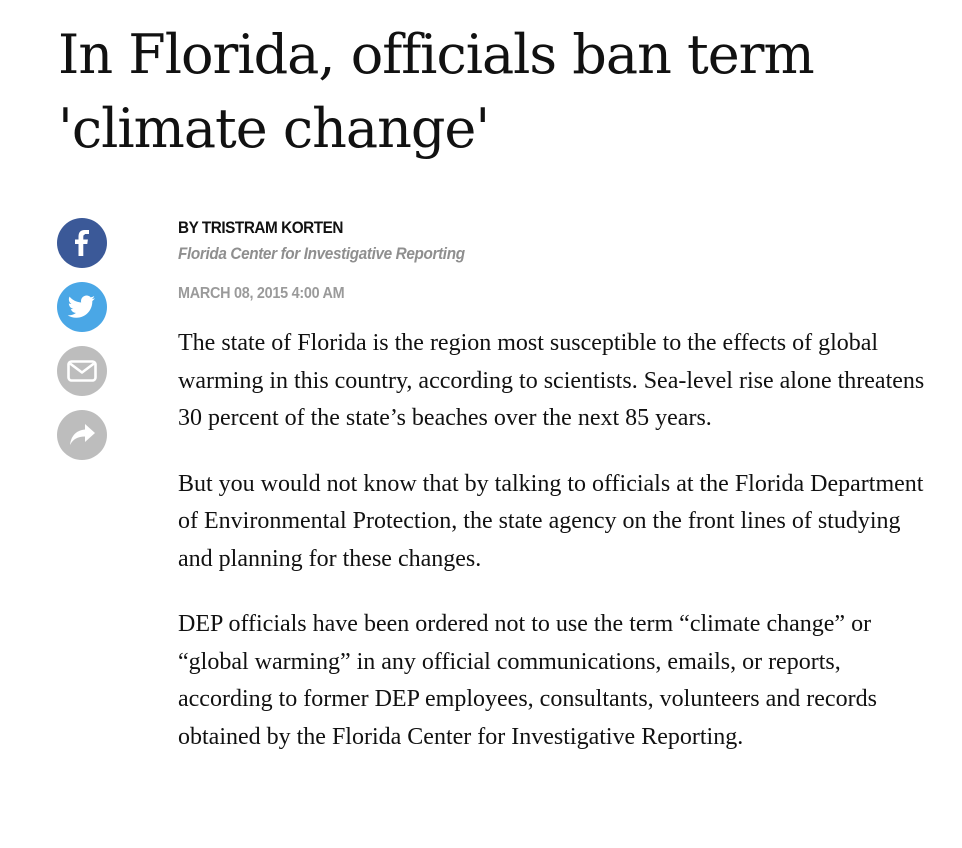 The image size is (962, 848). What do you see at coordinates (261, 293) in the screenshot?
I see `publish-date: MARCH 08, 2015 4:00 AM` at bounding box center [261, 293].